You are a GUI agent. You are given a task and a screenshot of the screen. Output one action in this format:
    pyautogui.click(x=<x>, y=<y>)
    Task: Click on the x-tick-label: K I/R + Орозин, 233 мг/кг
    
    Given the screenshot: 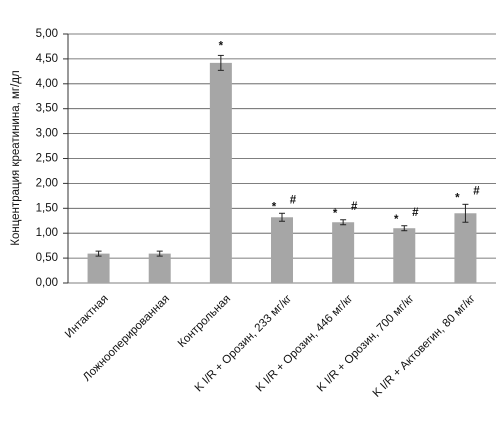 What is the action you would take?
    pyautogui.click(x=244, y=344)
    